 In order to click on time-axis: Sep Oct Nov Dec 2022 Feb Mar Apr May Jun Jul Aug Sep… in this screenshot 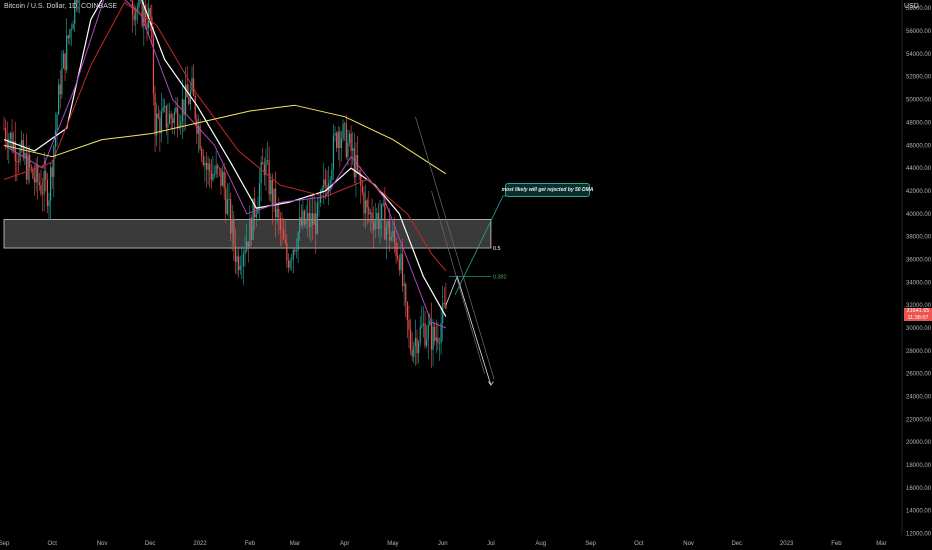, I will do `click(443, 544)`.